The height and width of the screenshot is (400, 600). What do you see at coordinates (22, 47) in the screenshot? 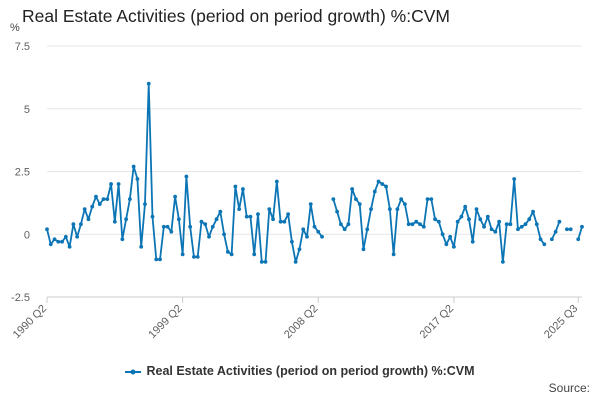
I see `y-tick-label: 7.5` at bounding box center [22, 47].